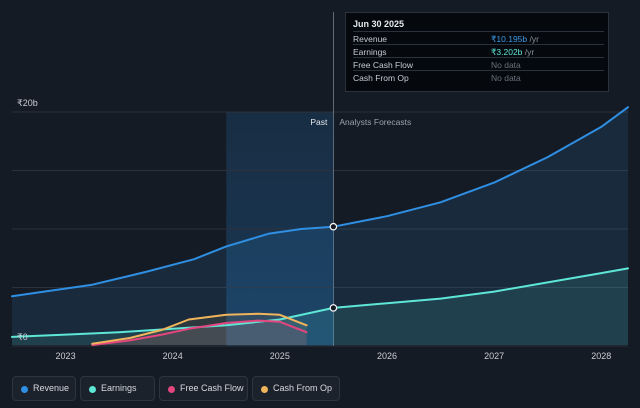 Image resolution: width=640 pixels, height=408 pixels. I want to click on tooltip-earnings-label: Earnings, so click(370, 52).